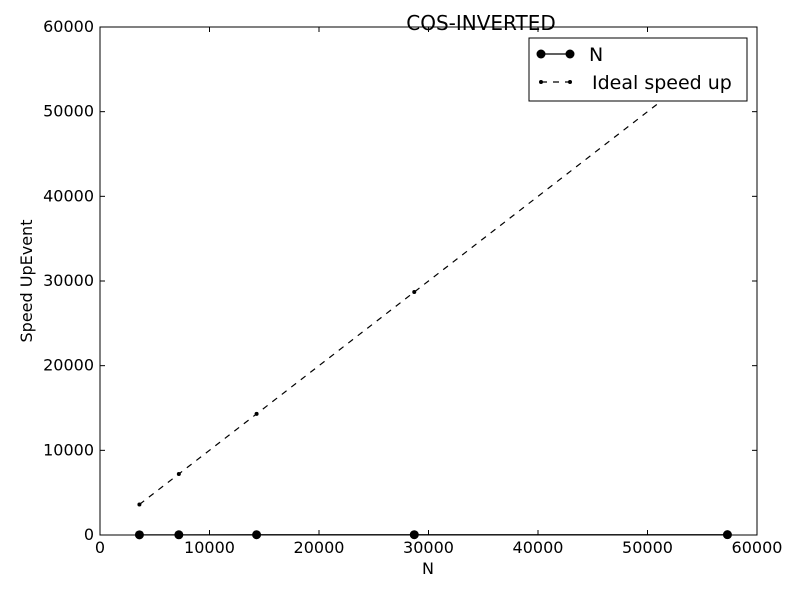 The width and height of the screenshot is (800, 600). I want to click on y-tick-label: 50000, so click(68, 111).